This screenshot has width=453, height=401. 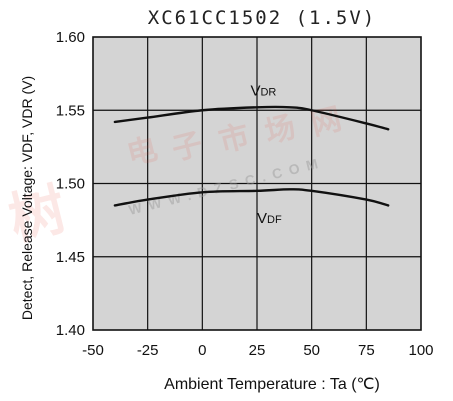 What do you see at coordinates (70, 110) in the screenshot?
I see `y-tick-label: 1.55` at bounding box center [70, 110].